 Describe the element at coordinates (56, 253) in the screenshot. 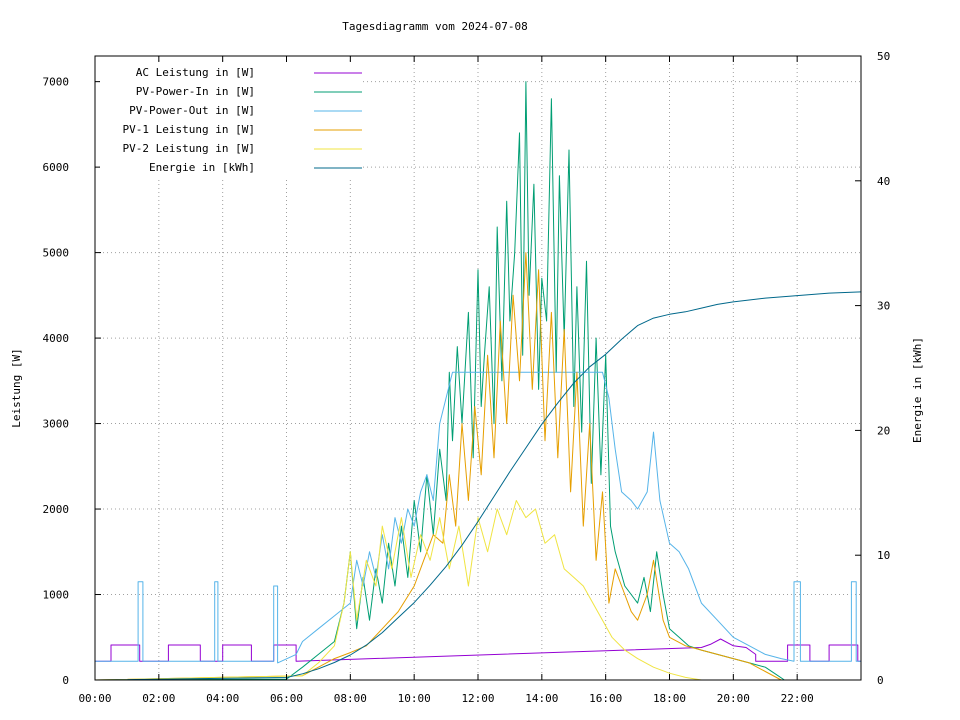

I see `y-tick-label: 5000` at that location.